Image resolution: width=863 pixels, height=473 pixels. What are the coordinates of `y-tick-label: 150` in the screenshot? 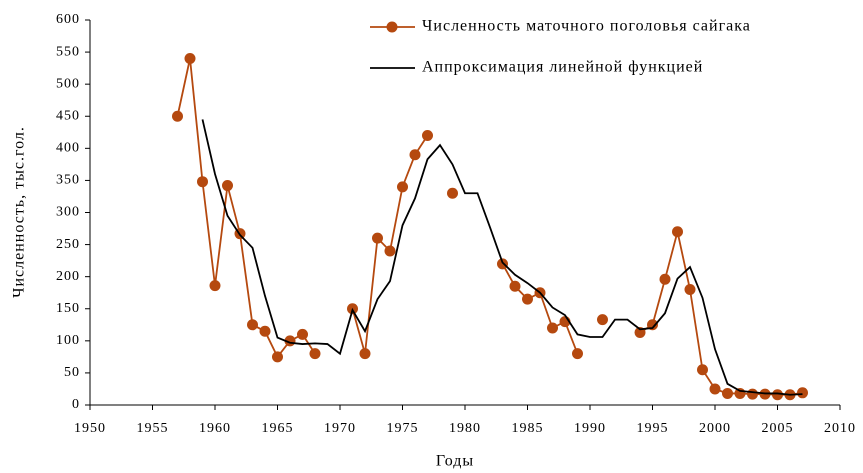 It's located at (68, 308).